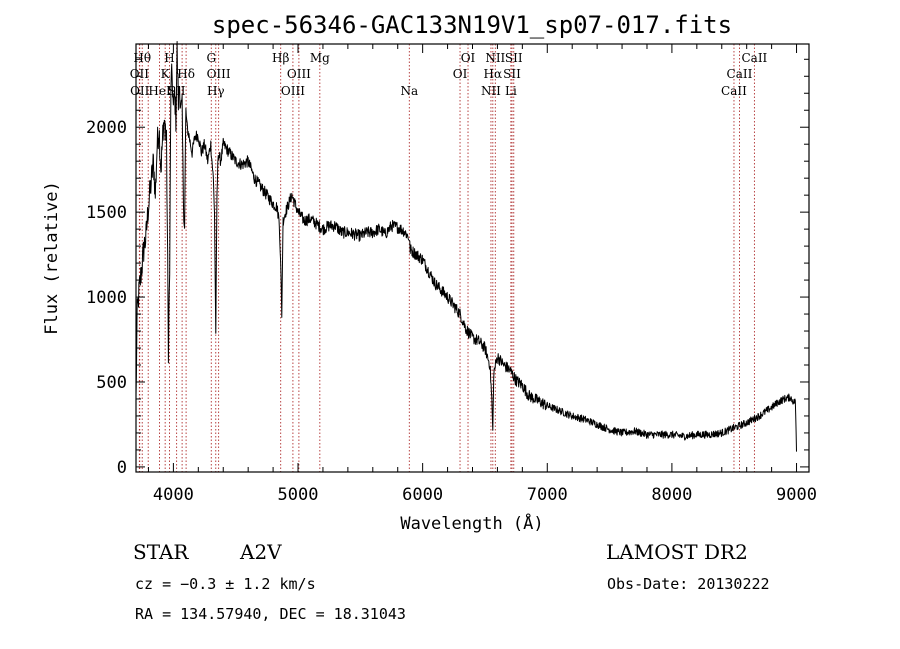 This screenshot has width=900, height=649. I want to click on survey-label: LAMOST DR2, so click(677, 552).